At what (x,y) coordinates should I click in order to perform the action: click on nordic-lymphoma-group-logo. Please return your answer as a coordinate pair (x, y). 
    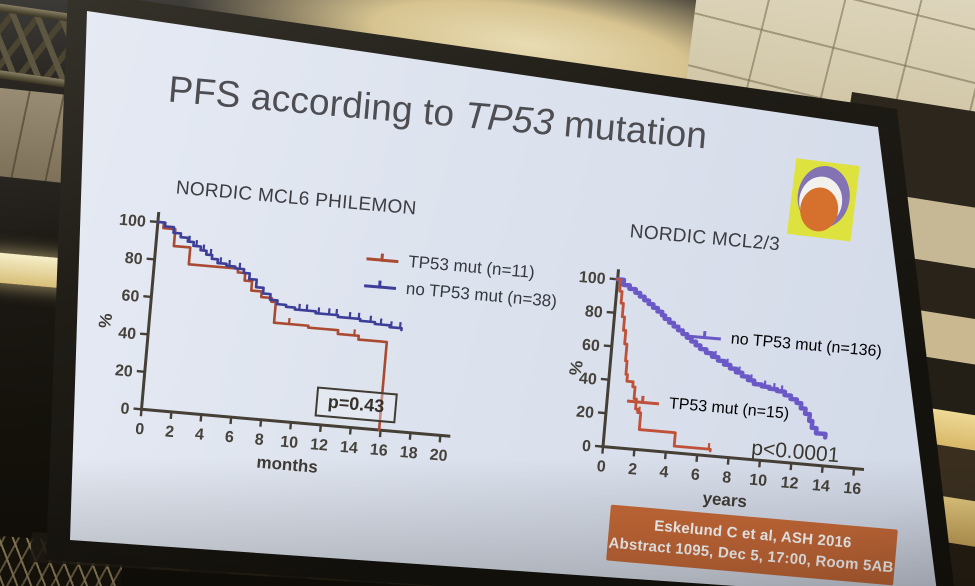
    Looking at the image, I should click on (823, 200).